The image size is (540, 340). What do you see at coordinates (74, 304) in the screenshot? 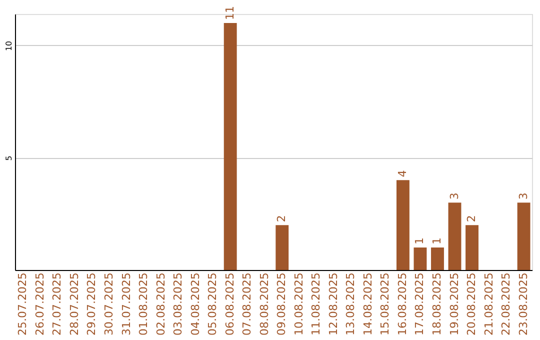
I see `x-tick-label: 28.07.2025` at bounding box center [74, 304].